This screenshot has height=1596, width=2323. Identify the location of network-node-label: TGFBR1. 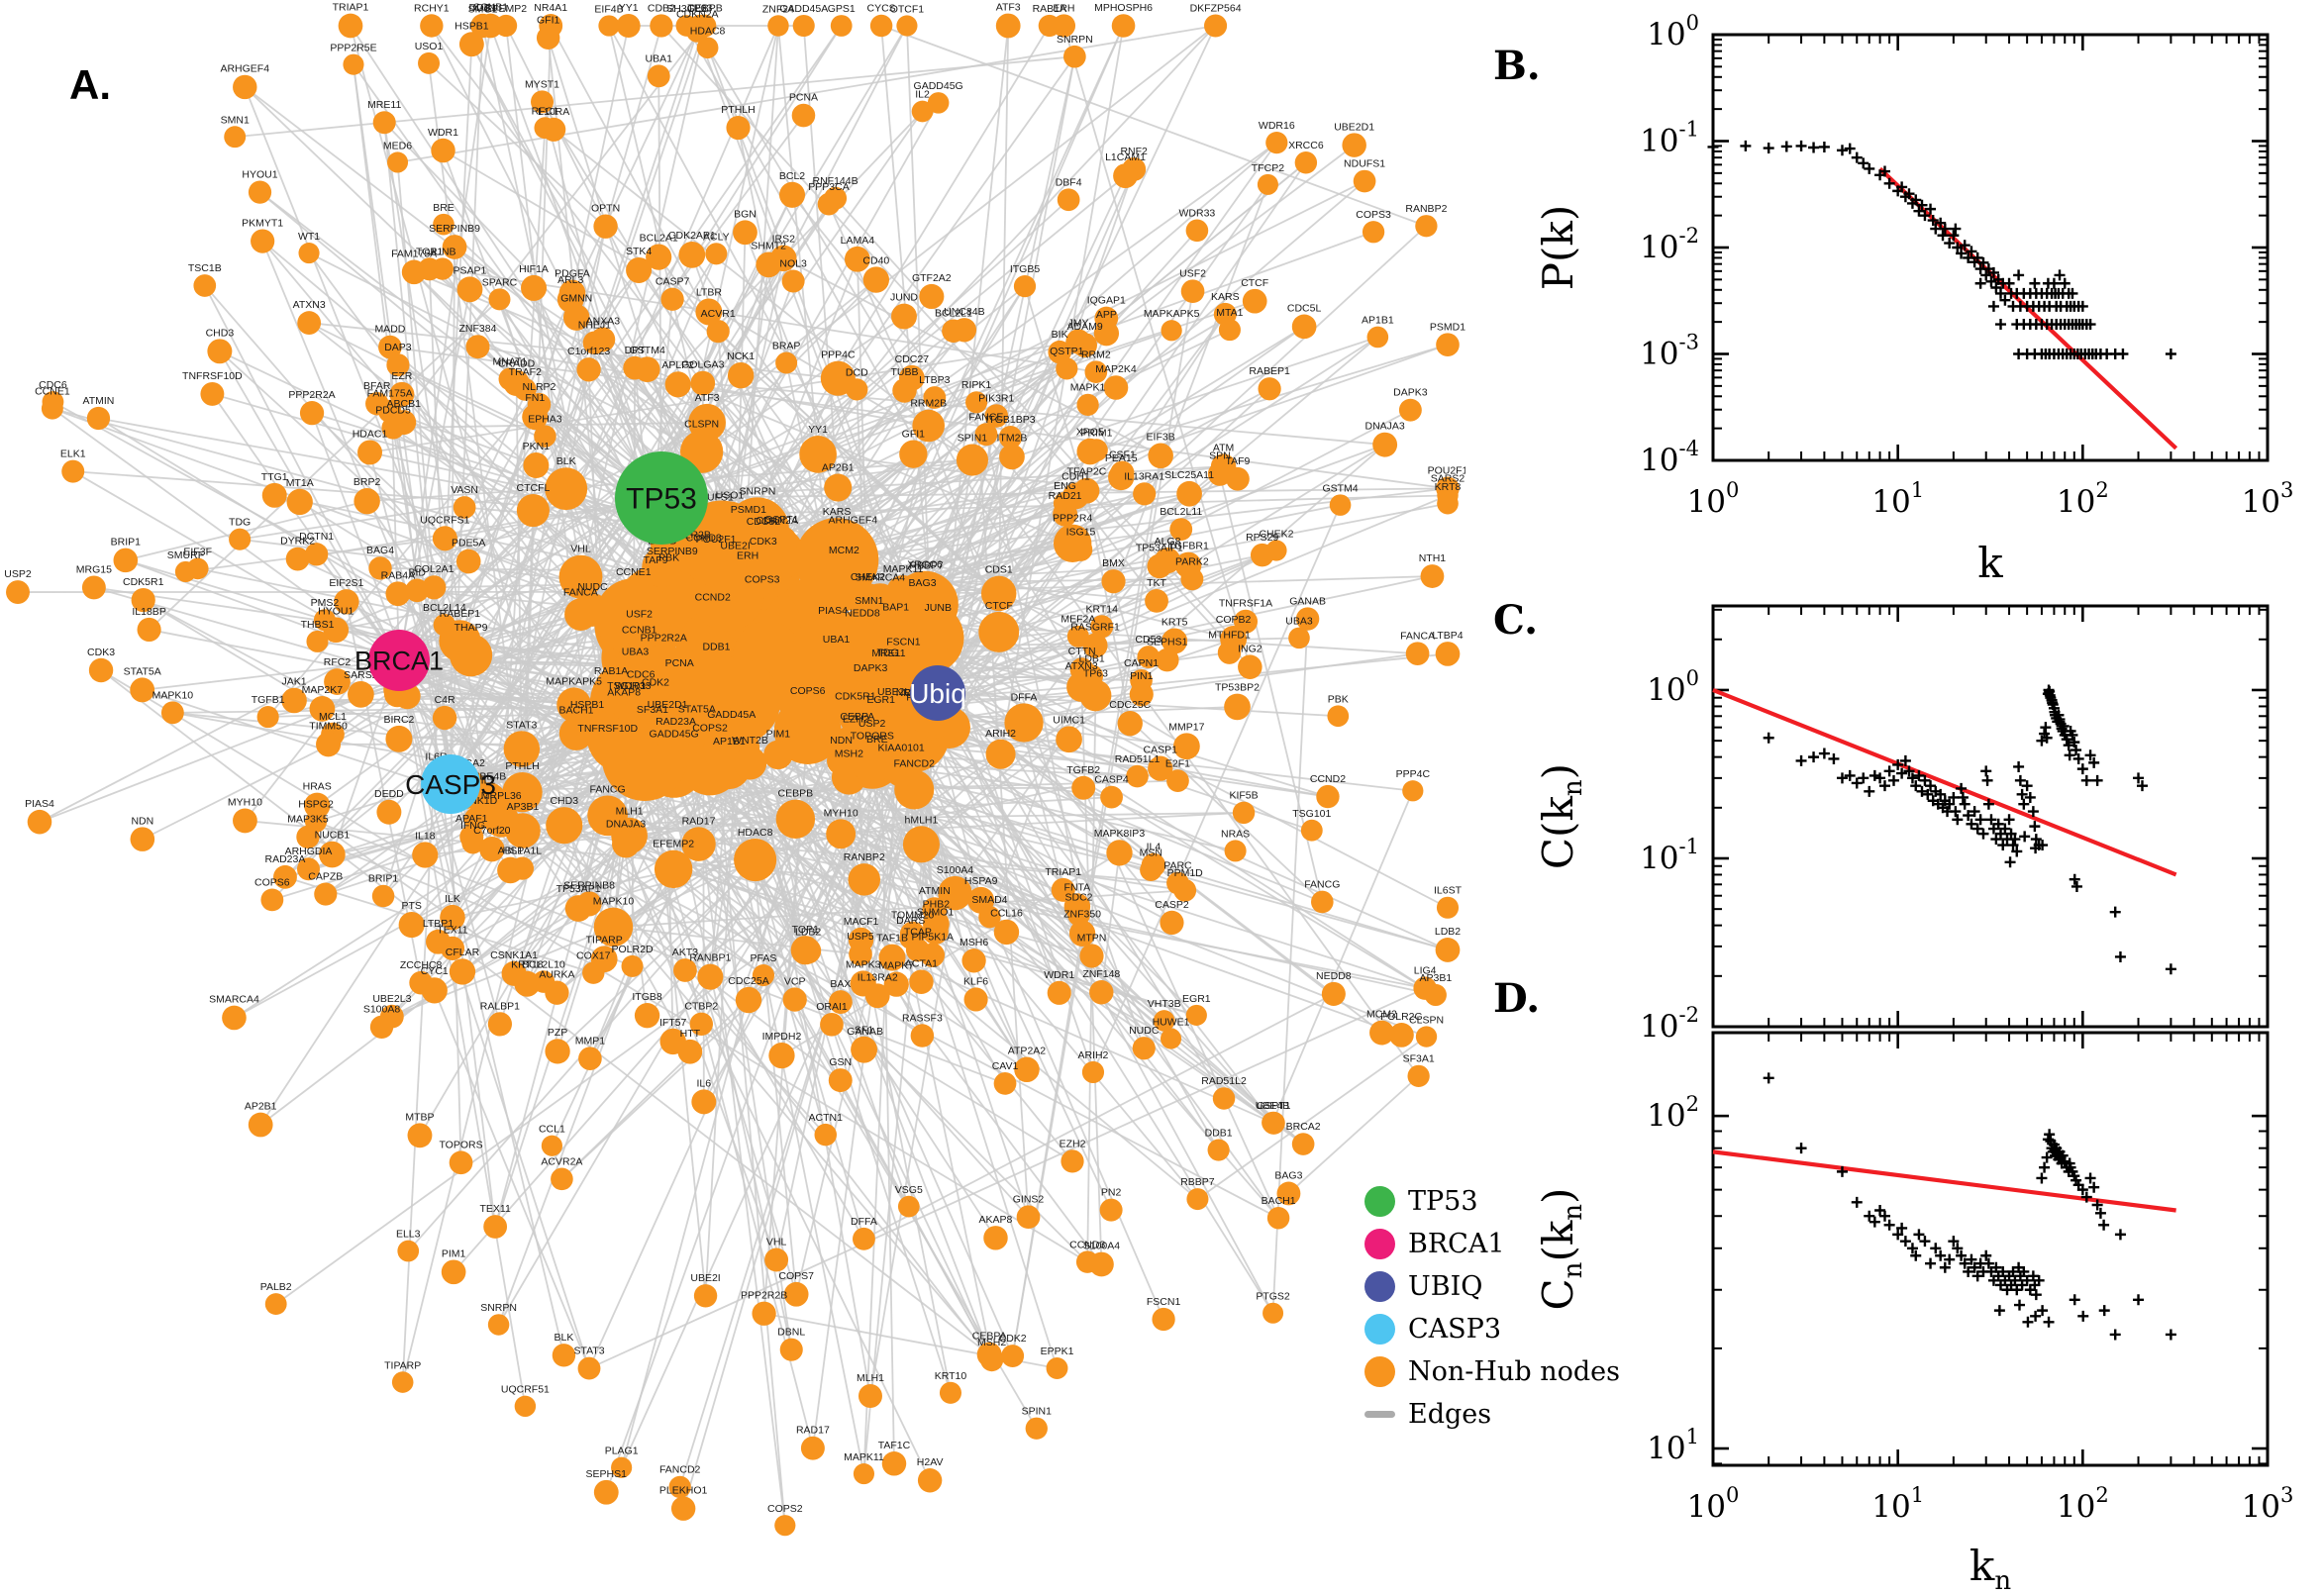
(1188, 546).